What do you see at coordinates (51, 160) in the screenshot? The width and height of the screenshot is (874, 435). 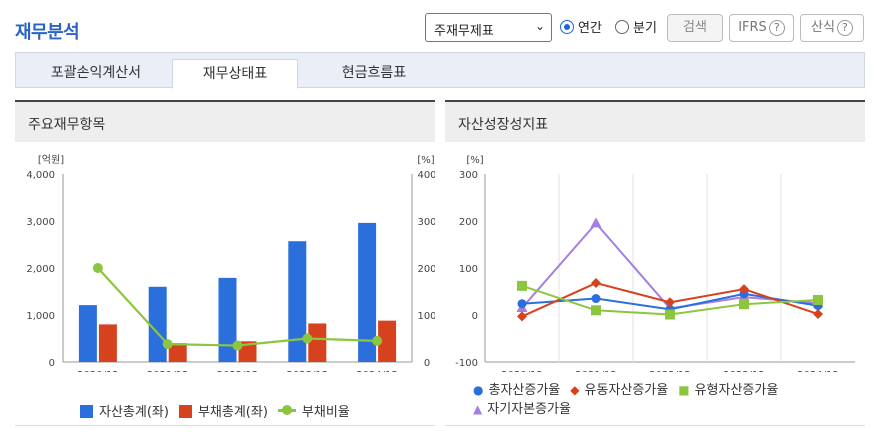 I see `y-axis-unit-left: [억원]` at bounding box center [51, 160].